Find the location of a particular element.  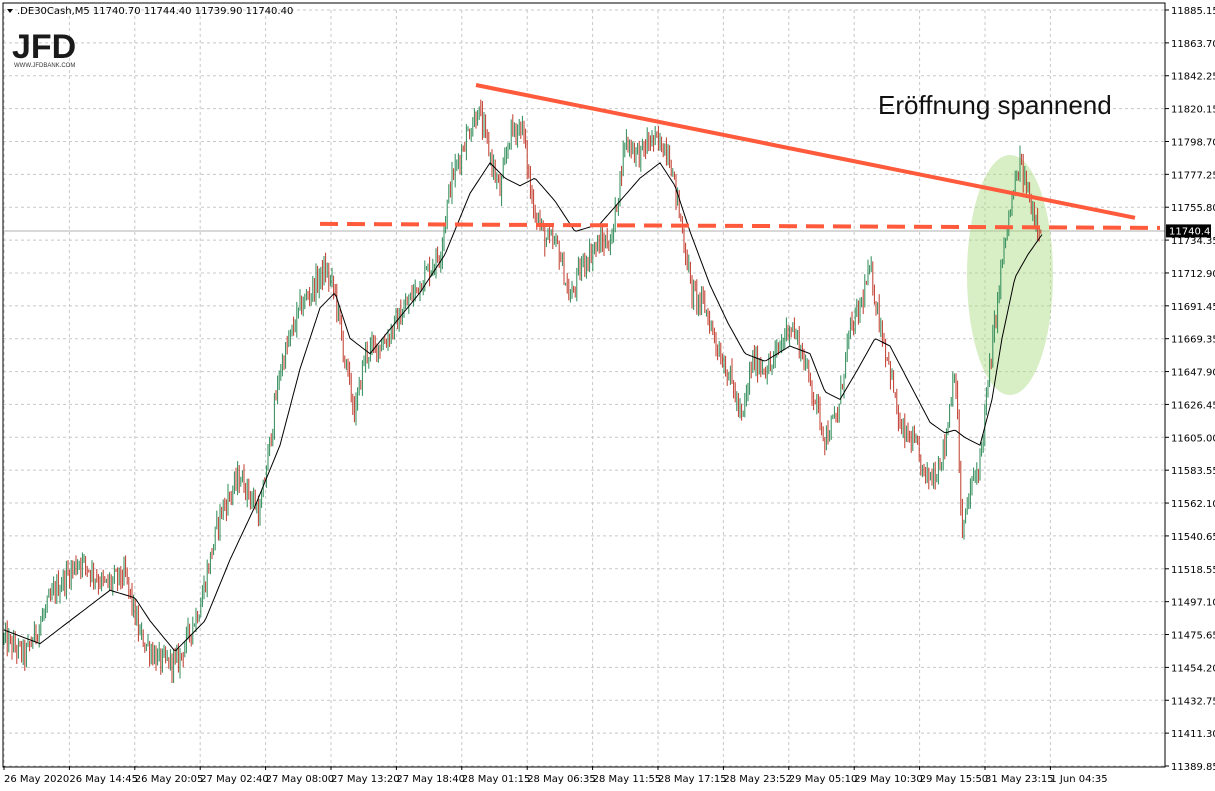

y-tick-label: 11518.55 is located at coordinates (1193, 570).